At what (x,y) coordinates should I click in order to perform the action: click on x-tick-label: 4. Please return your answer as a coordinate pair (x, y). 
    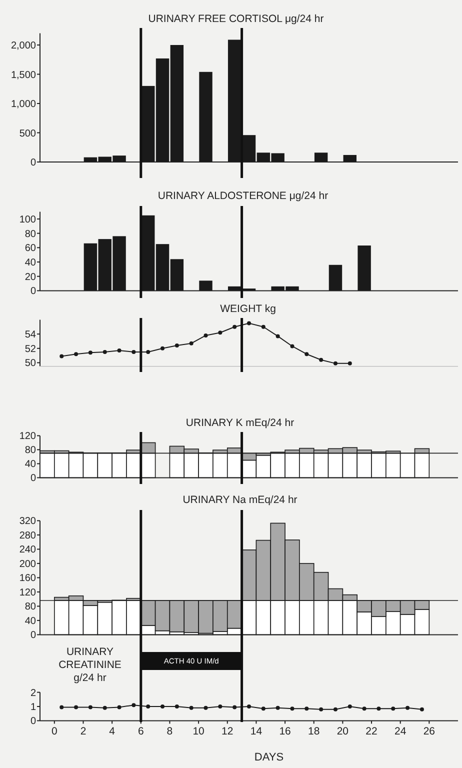
    Looking at the image, I should click on (112, 732).